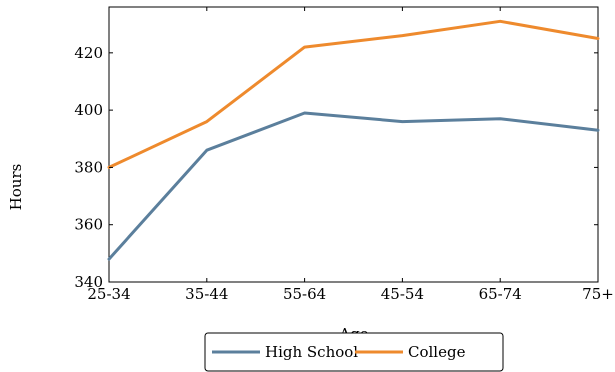 The height and width of the screenshot is (372, 615). What do you see at coordinates (88, 110) in the screenshot?
I see `y-tick-label: 400` at bounding box center [88, 110].